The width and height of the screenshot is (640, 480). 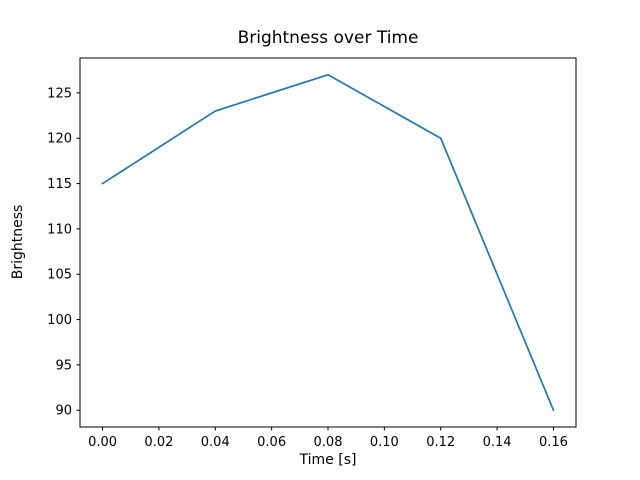 I want to click on chart-title: Brightness over Time, so click(x=328, y=38).